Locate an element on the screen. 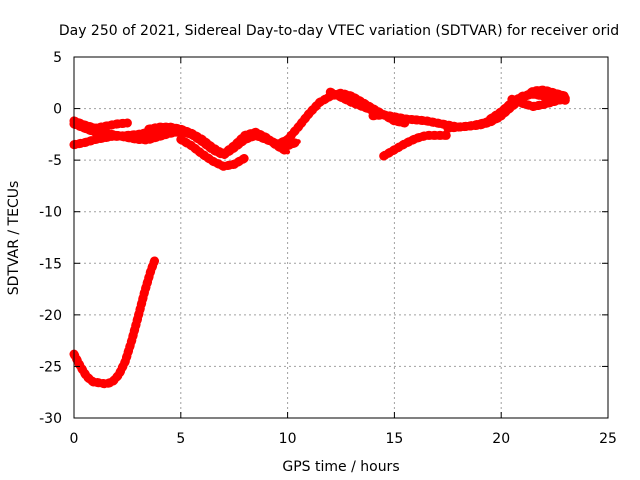 This screenshot has width=640, height=480. y-tick-label: -10 is located at coordinates (50, 213).